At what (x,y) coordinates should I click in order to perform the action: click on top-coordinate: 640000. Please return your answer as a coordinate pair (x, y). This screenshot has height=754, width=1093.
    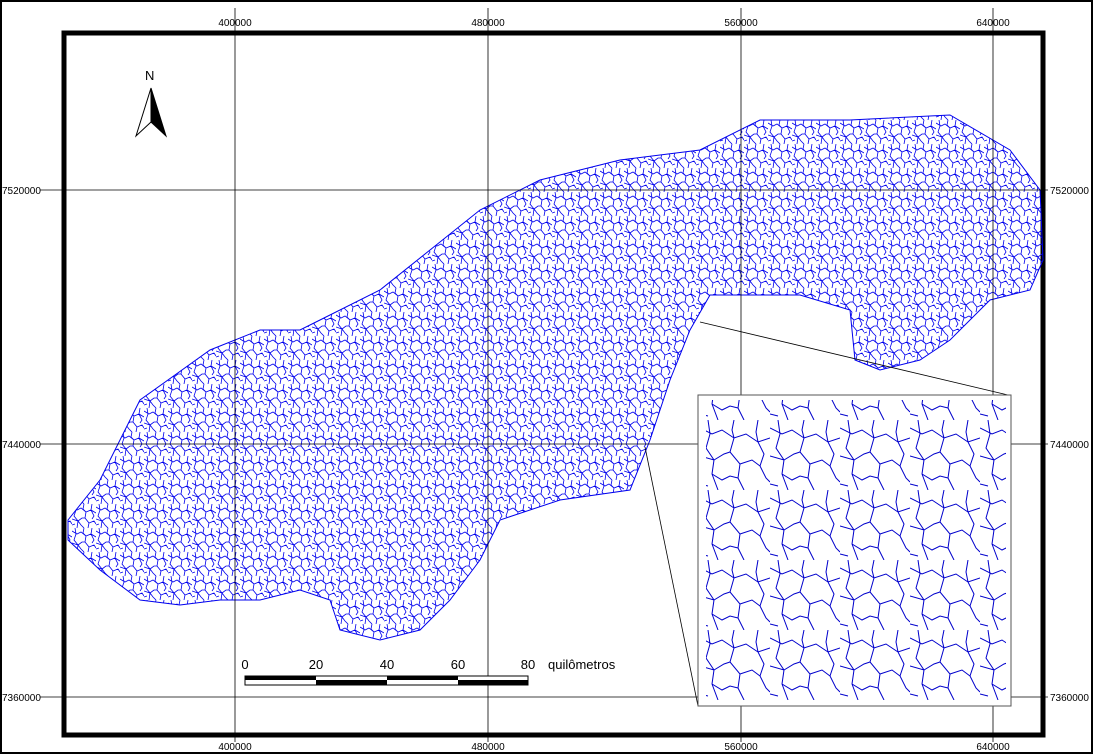
    Looking at the image, I should click on (993, 23).